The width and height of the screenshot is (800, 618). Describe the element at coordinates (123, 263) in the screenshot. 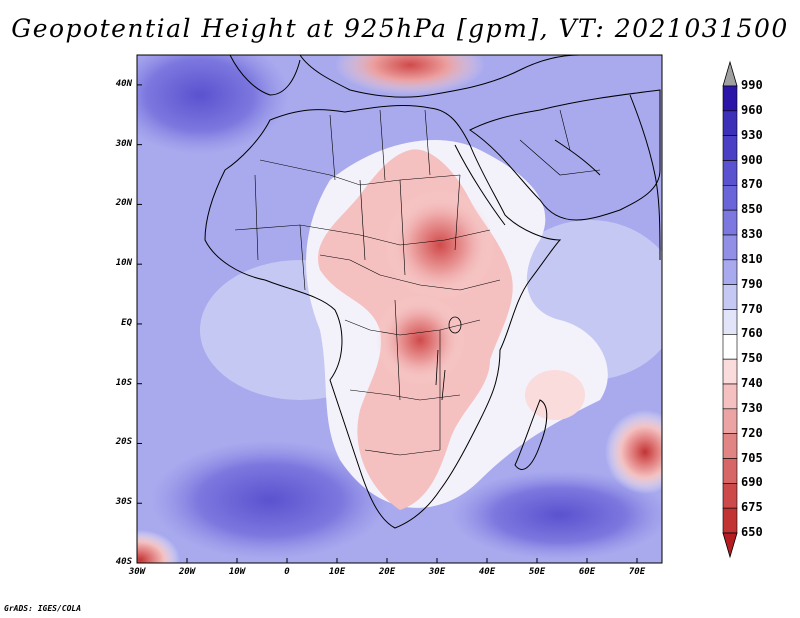

I see `lat-label: 10N` at that location.